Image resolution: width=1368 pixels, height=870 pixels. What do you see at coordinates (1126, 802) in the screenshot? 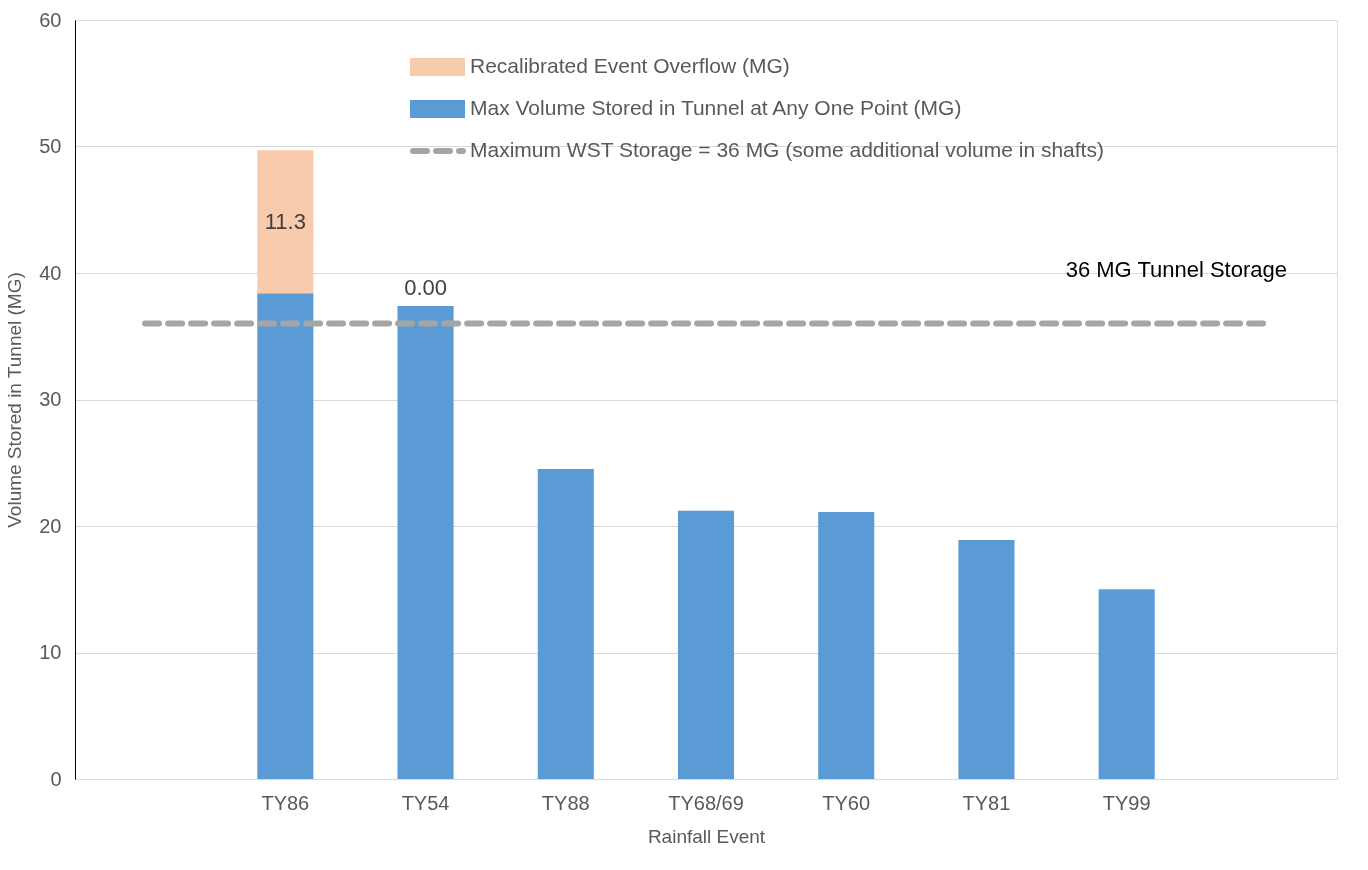
I see `x-tick-label: TY99` at bounding box center [1126, 802].